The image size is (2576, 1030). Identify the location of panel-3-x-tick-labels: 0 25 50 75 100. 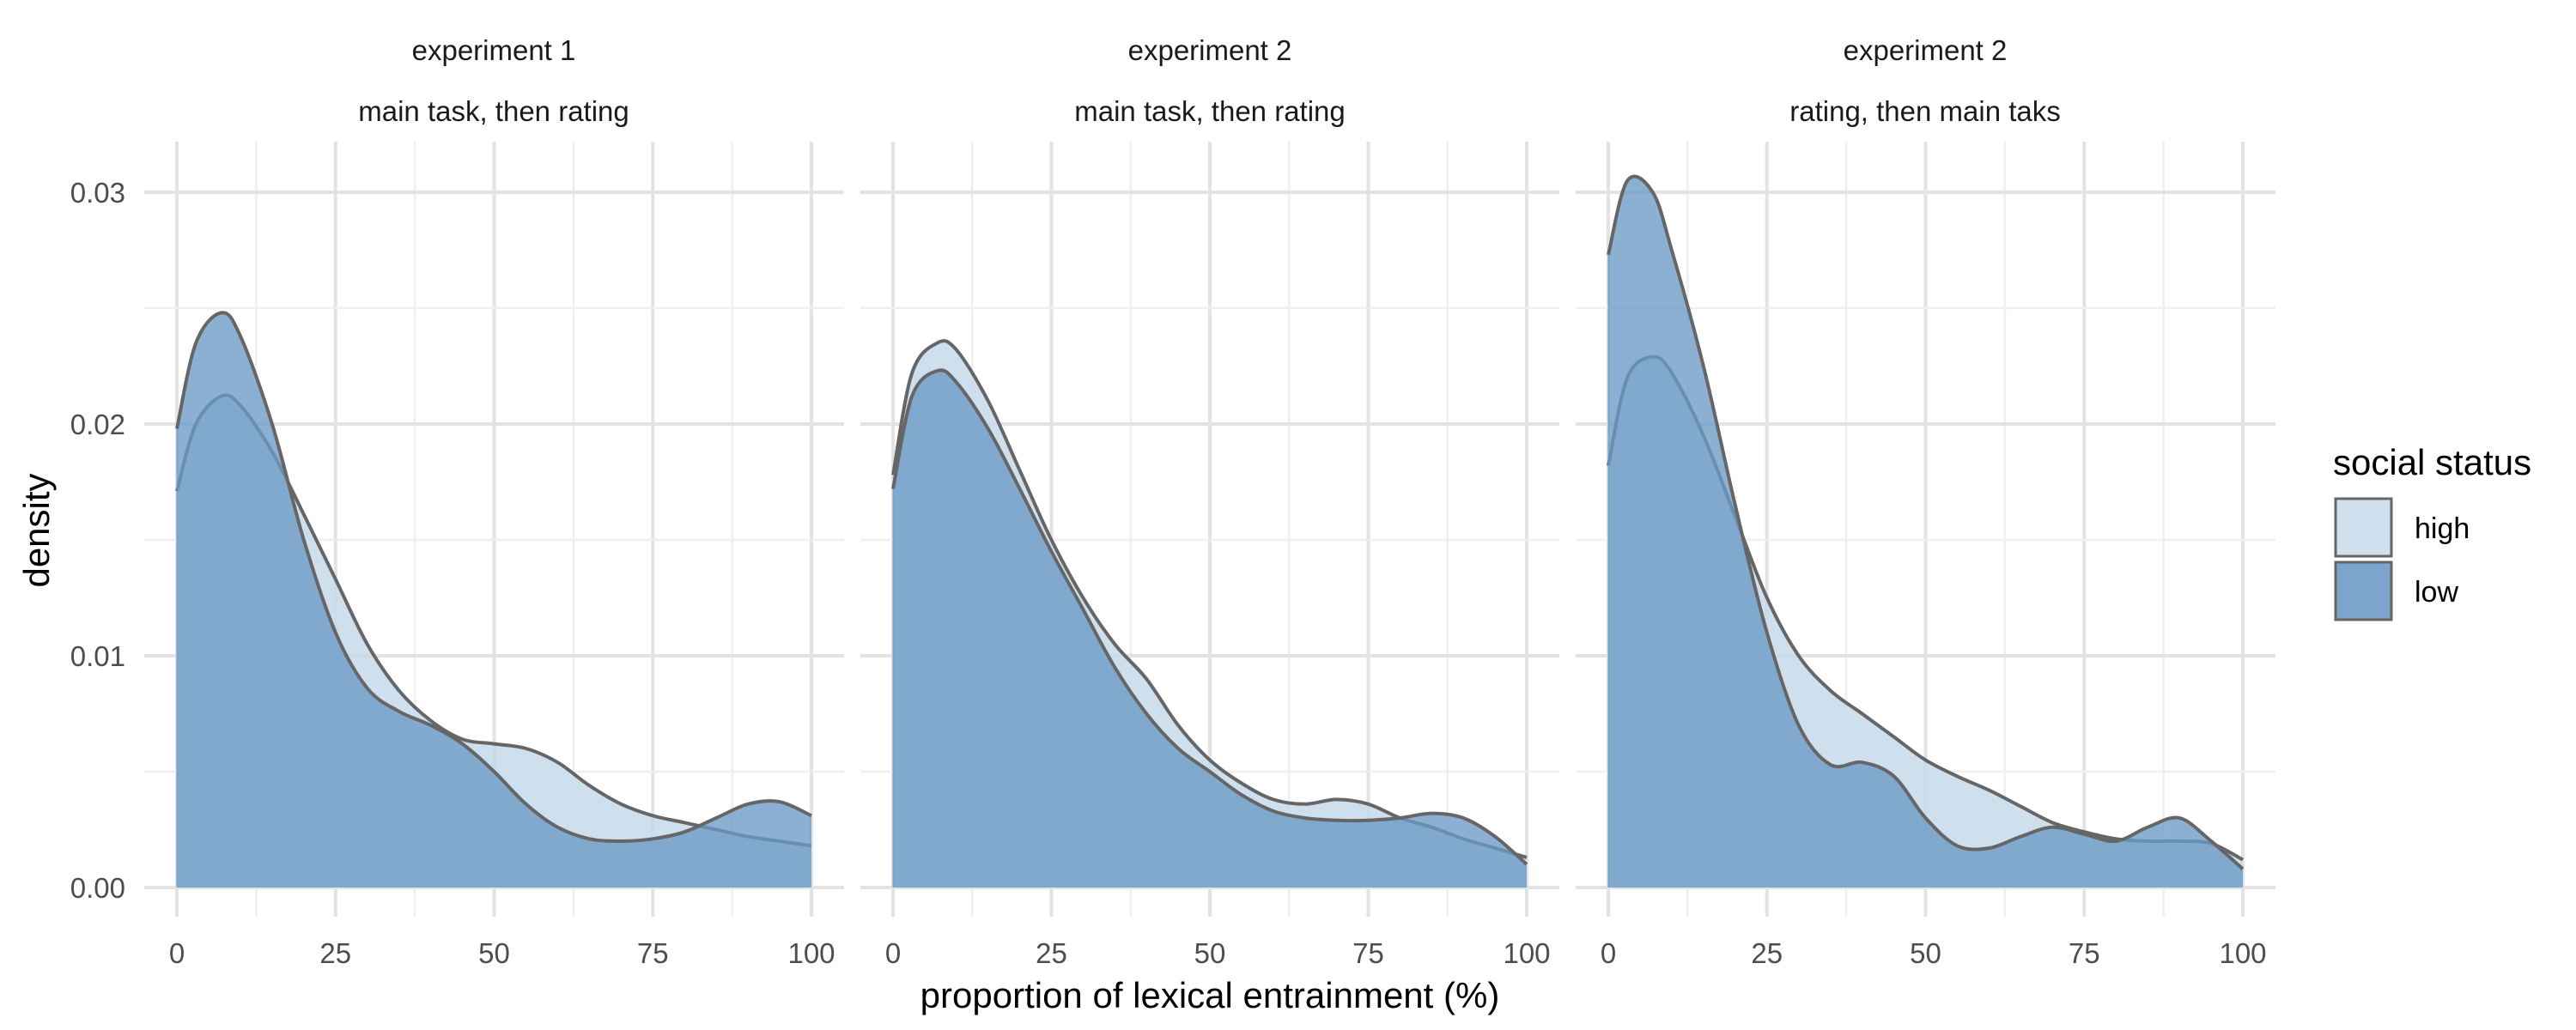
(1934, 953).